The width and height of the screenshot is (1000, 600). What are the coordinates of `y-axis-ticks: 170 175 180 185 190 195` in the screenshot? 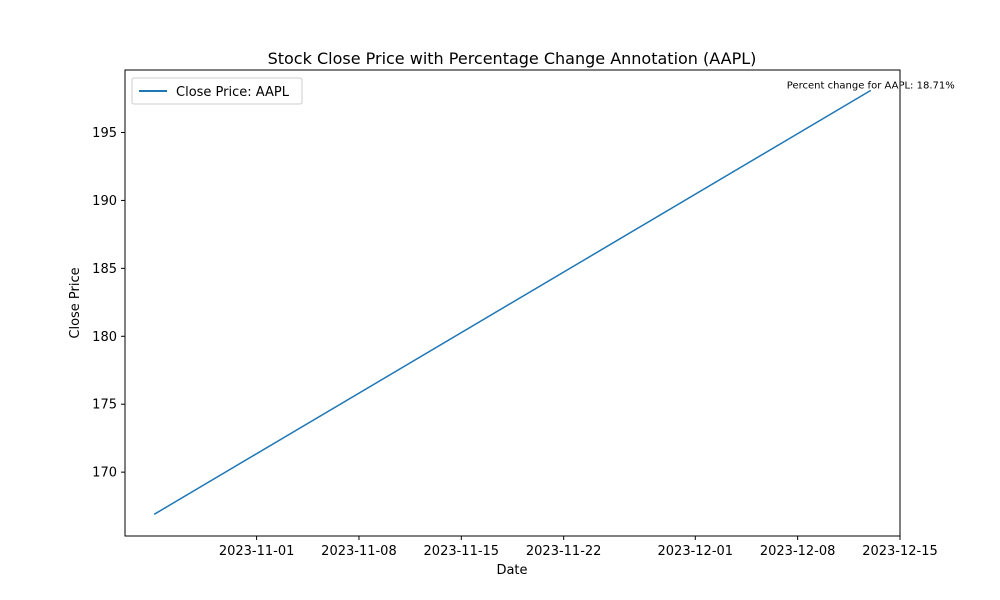 It's located at (108, 303).